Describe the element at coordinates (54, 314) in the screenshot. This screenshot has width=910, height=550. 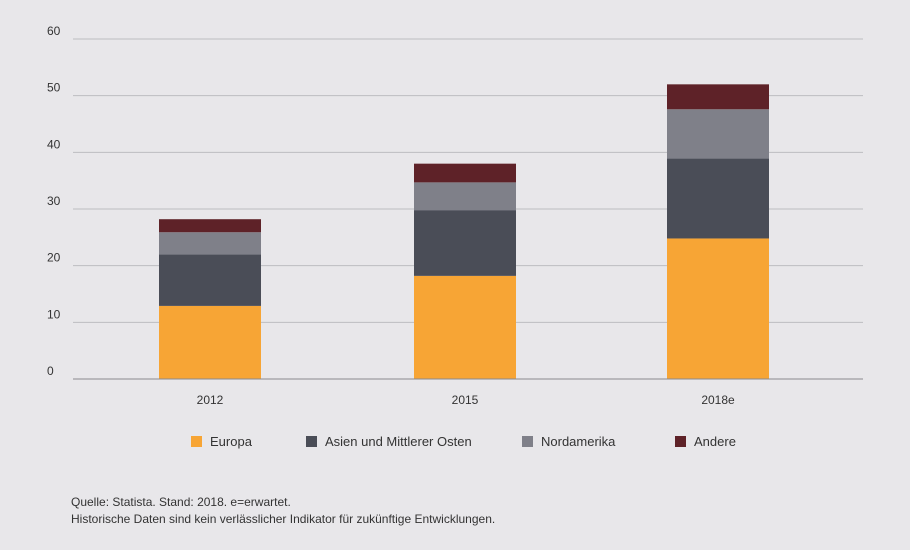
I see `y-tick-label-10: 10` at that location.